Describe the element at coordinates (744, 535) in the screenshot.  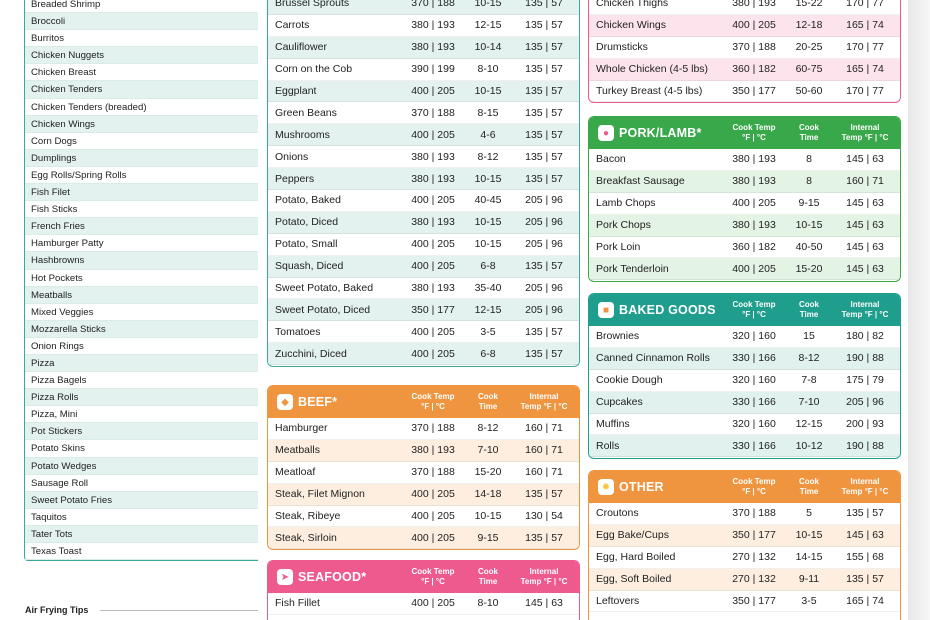
I see `table-row: Egg Bake/Cups 350 | 177 10-15 145 | 63` at that location.